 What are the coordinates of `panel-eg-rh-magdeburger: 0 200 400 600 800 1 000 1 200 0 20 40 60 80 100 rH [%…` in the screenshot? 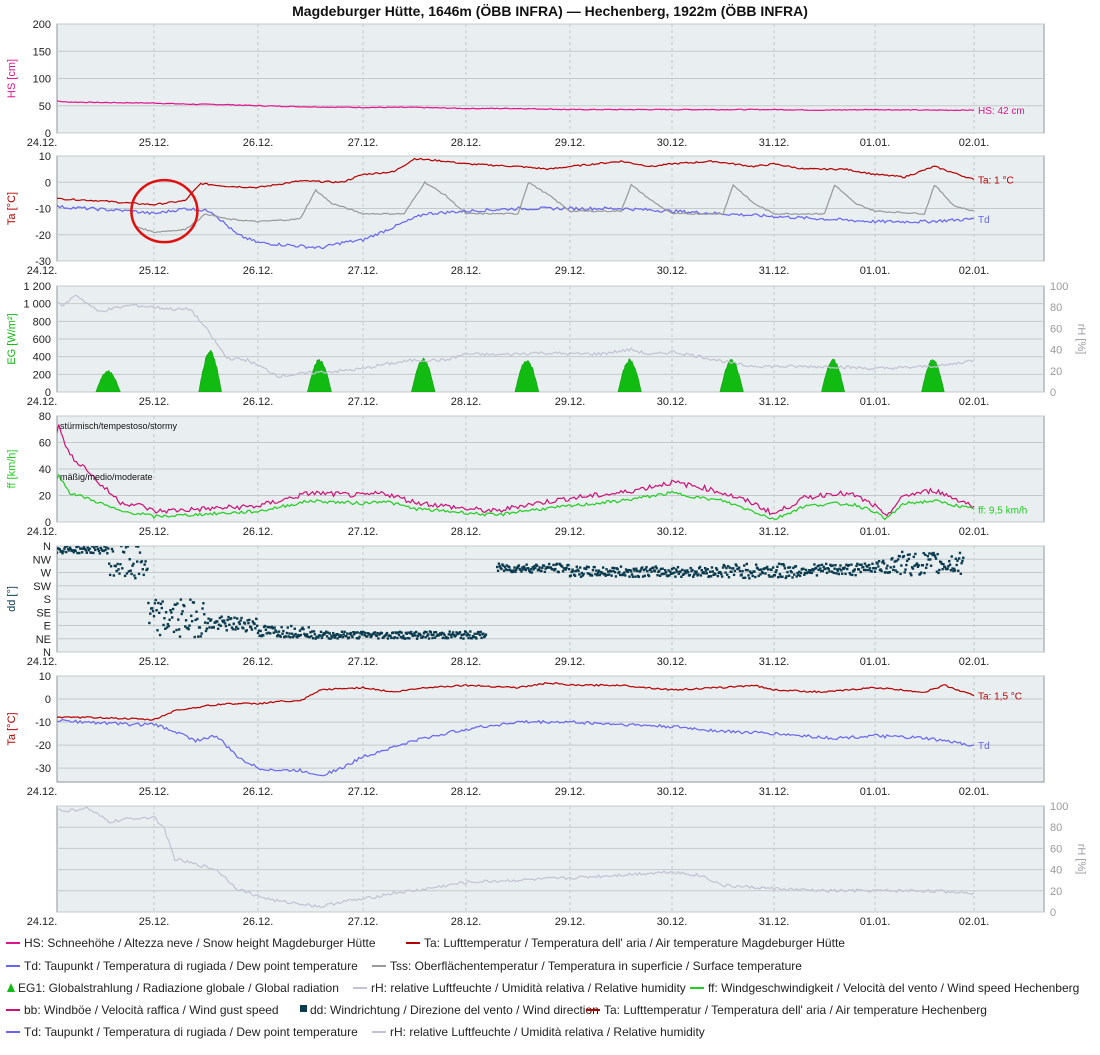 It's located at (546, 344).